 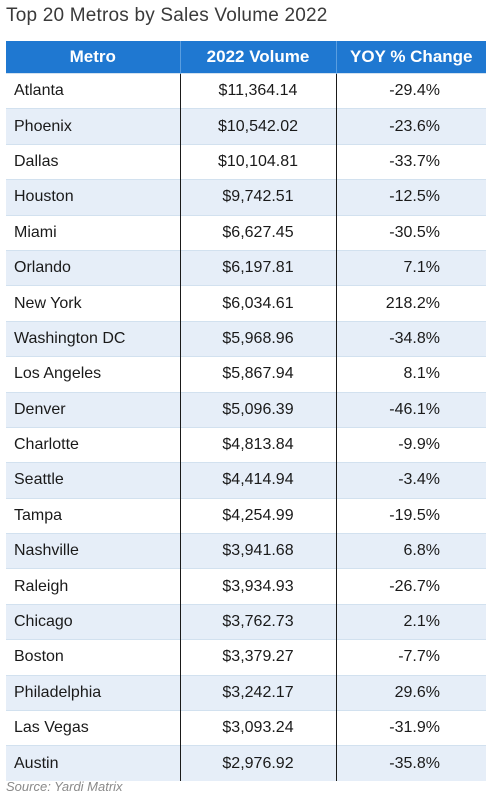 I want to click on cell-yoy: 6.8%, so click(x=410, y=551).